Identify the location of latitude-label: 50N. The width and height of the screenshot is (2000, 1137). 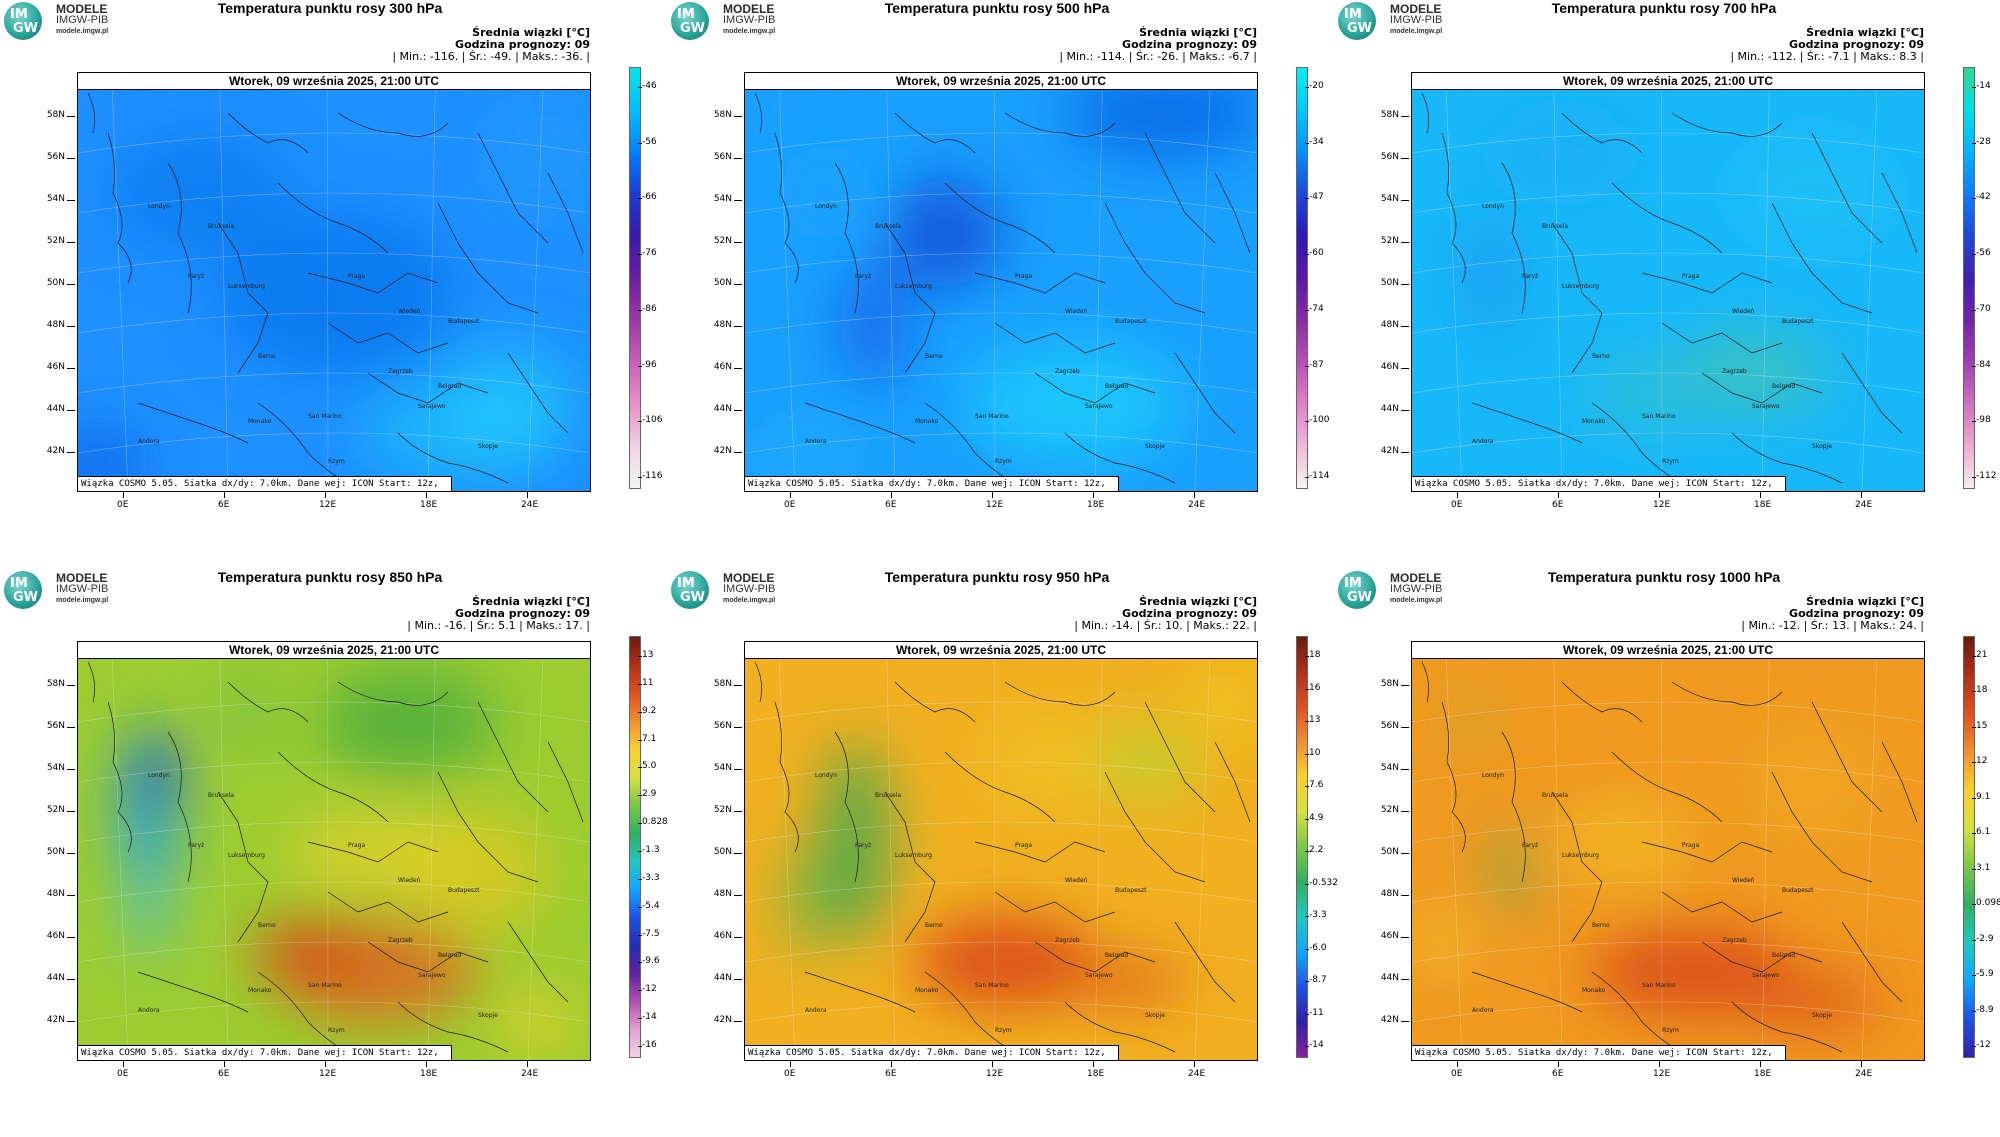
(56, 852).